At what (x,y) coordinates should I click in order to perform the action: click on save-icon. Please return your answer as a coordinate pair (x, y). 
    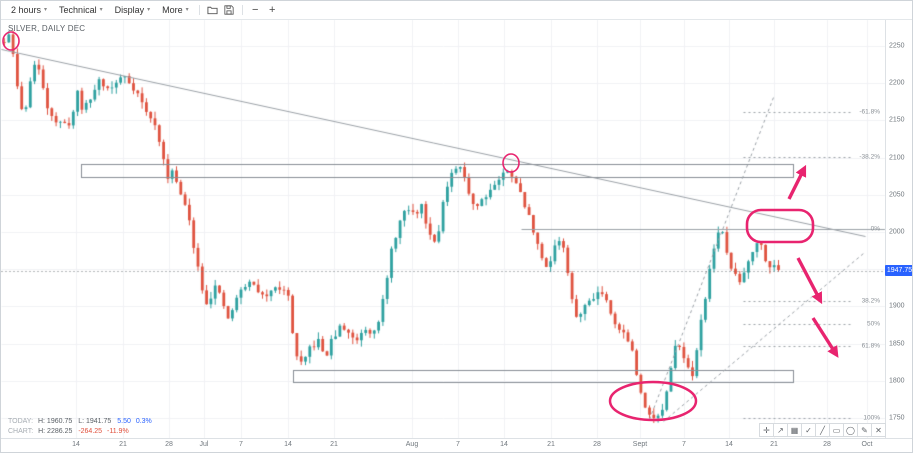
    Looking at the image, I should click on (229, 10).